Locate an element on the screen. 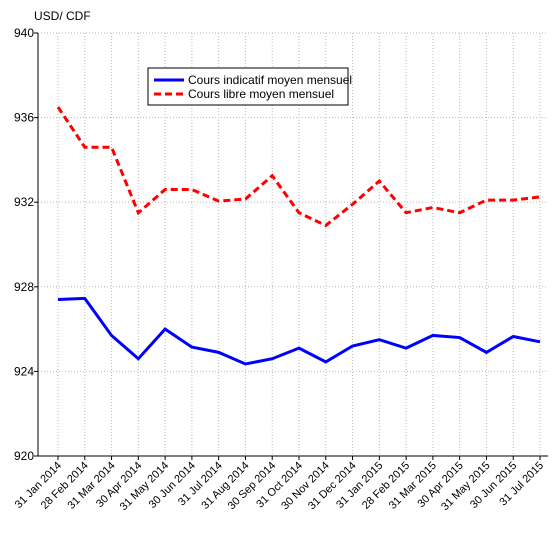 This screenshot has width=556, height=544. y-tick-label: 932 is located at coordinates (24, 202).